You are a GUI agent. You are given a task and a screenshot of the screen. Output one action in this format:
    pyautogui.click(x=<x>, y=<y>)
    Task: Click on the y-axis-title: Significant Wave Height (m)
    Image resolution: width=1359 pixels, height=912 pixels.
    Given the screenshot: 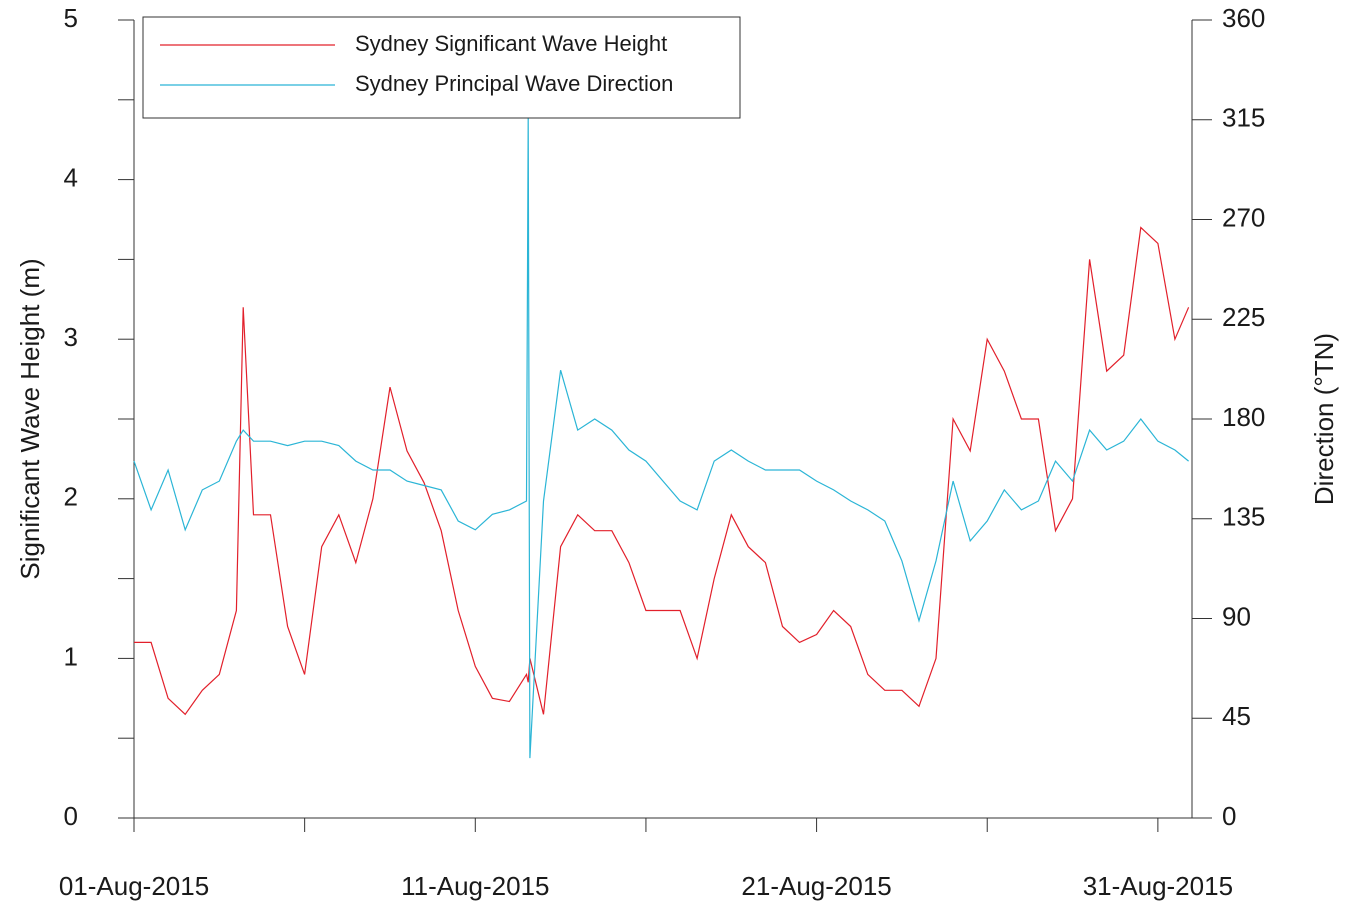 What is the action you would take?
    pyautogui.click(x=30, y=418)
    